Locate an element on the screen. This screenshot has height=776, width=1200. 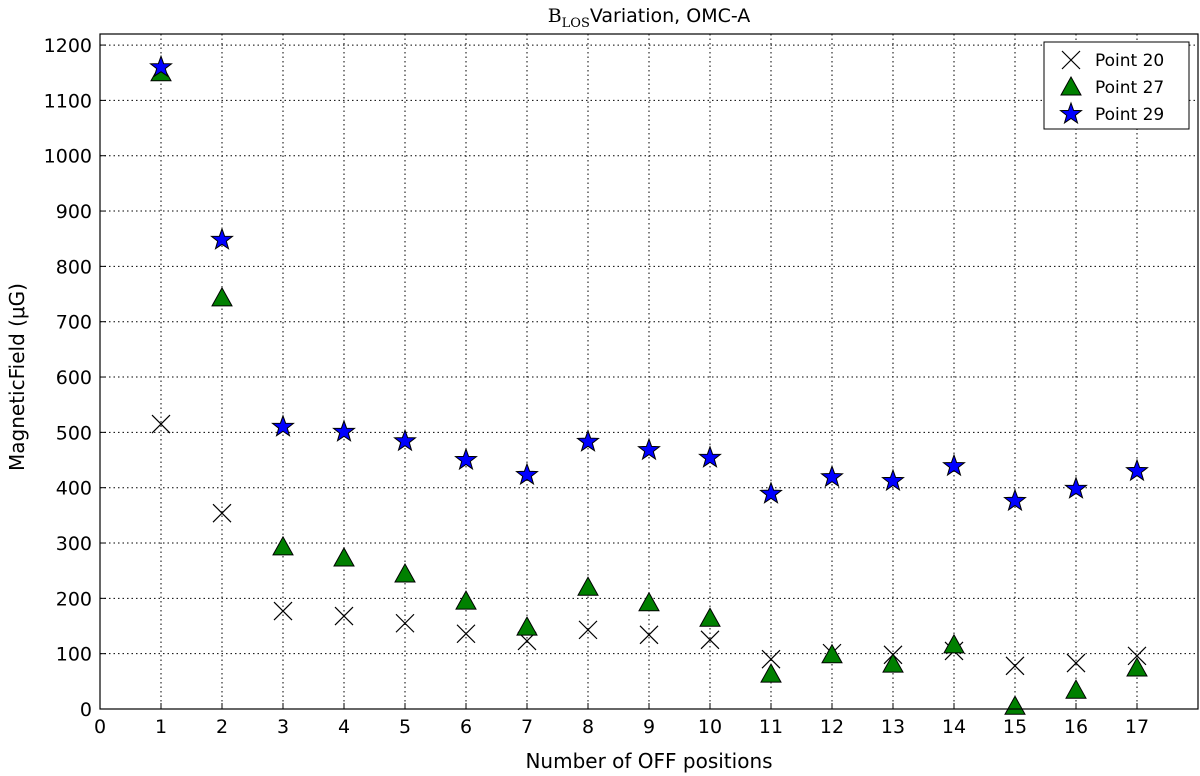
y-tick-label: 400 is located at coordinates (74, 489).